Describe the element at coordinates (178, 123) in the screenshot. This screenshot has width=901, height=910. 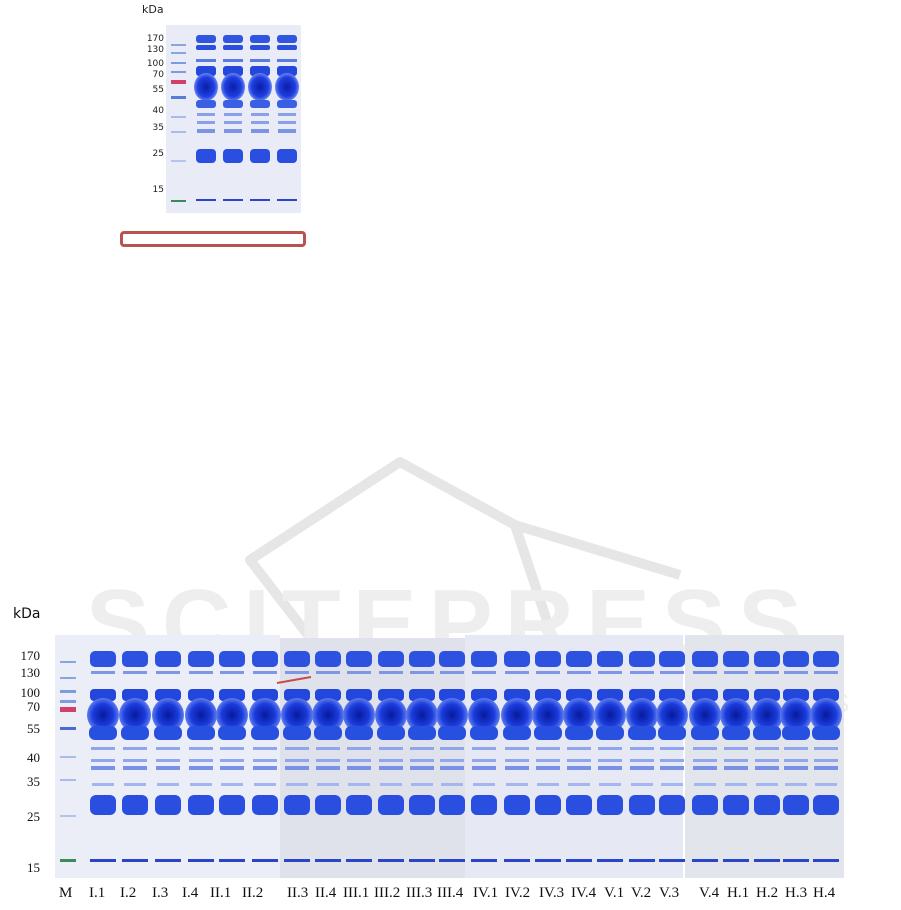
I see `small-marker-lane` at that location.